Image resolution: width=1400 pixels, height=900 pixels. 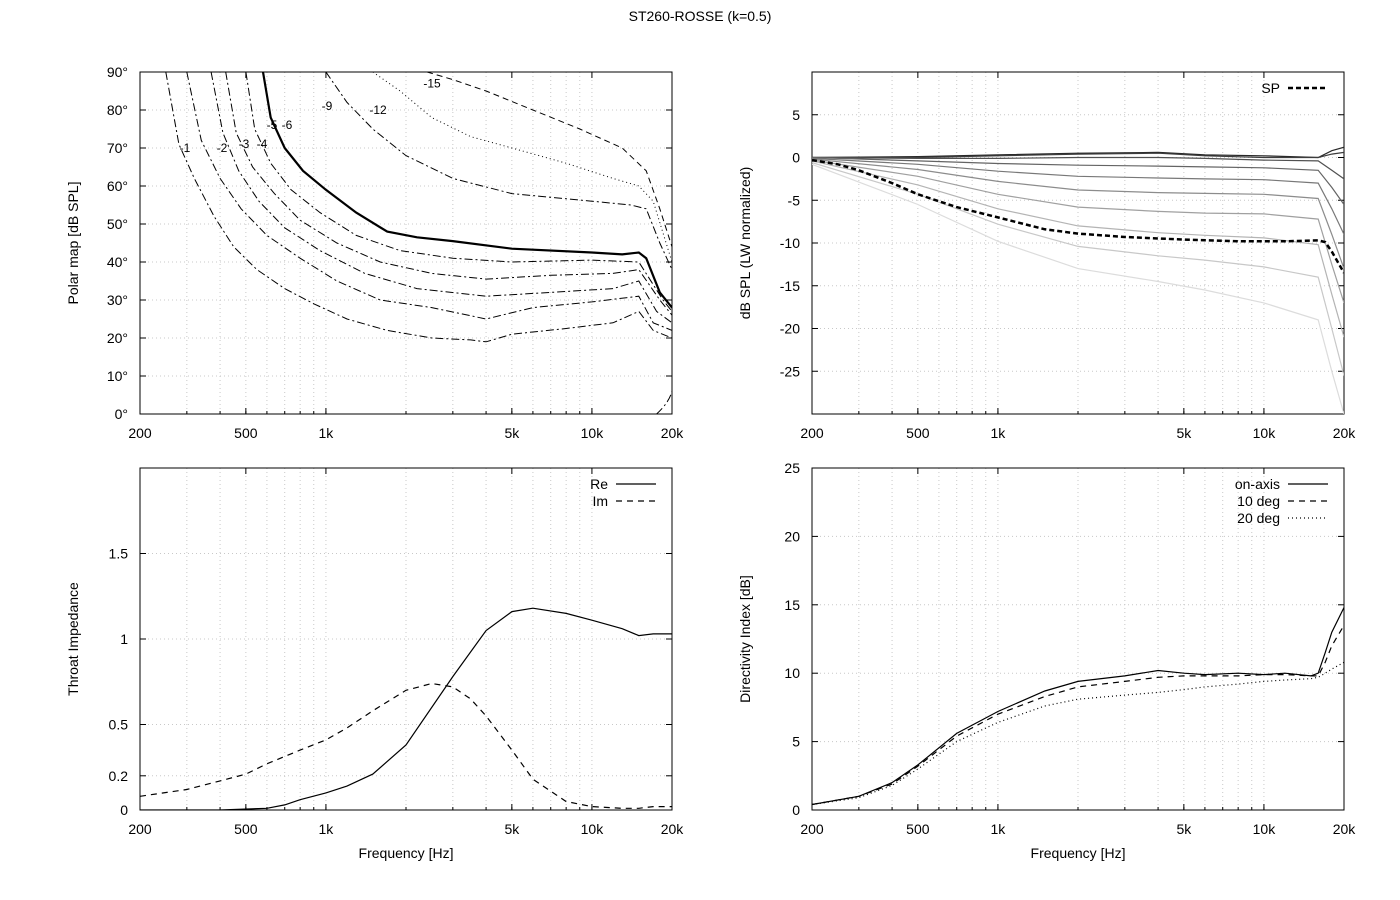 I want to click on y-tick-label: -10, so click(x=790, y=243).